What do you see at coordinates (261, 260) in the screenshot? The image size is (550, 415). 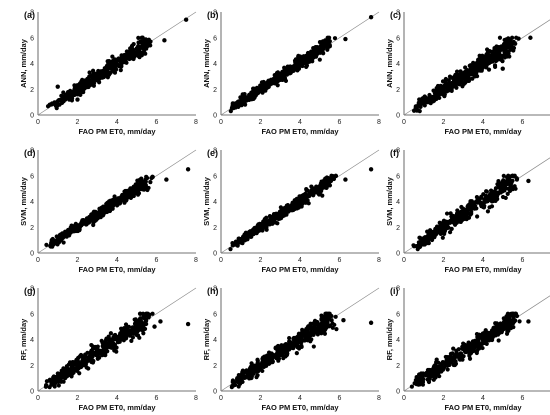 I see `x-tick-label: 2` at bounding box center [261, 260].